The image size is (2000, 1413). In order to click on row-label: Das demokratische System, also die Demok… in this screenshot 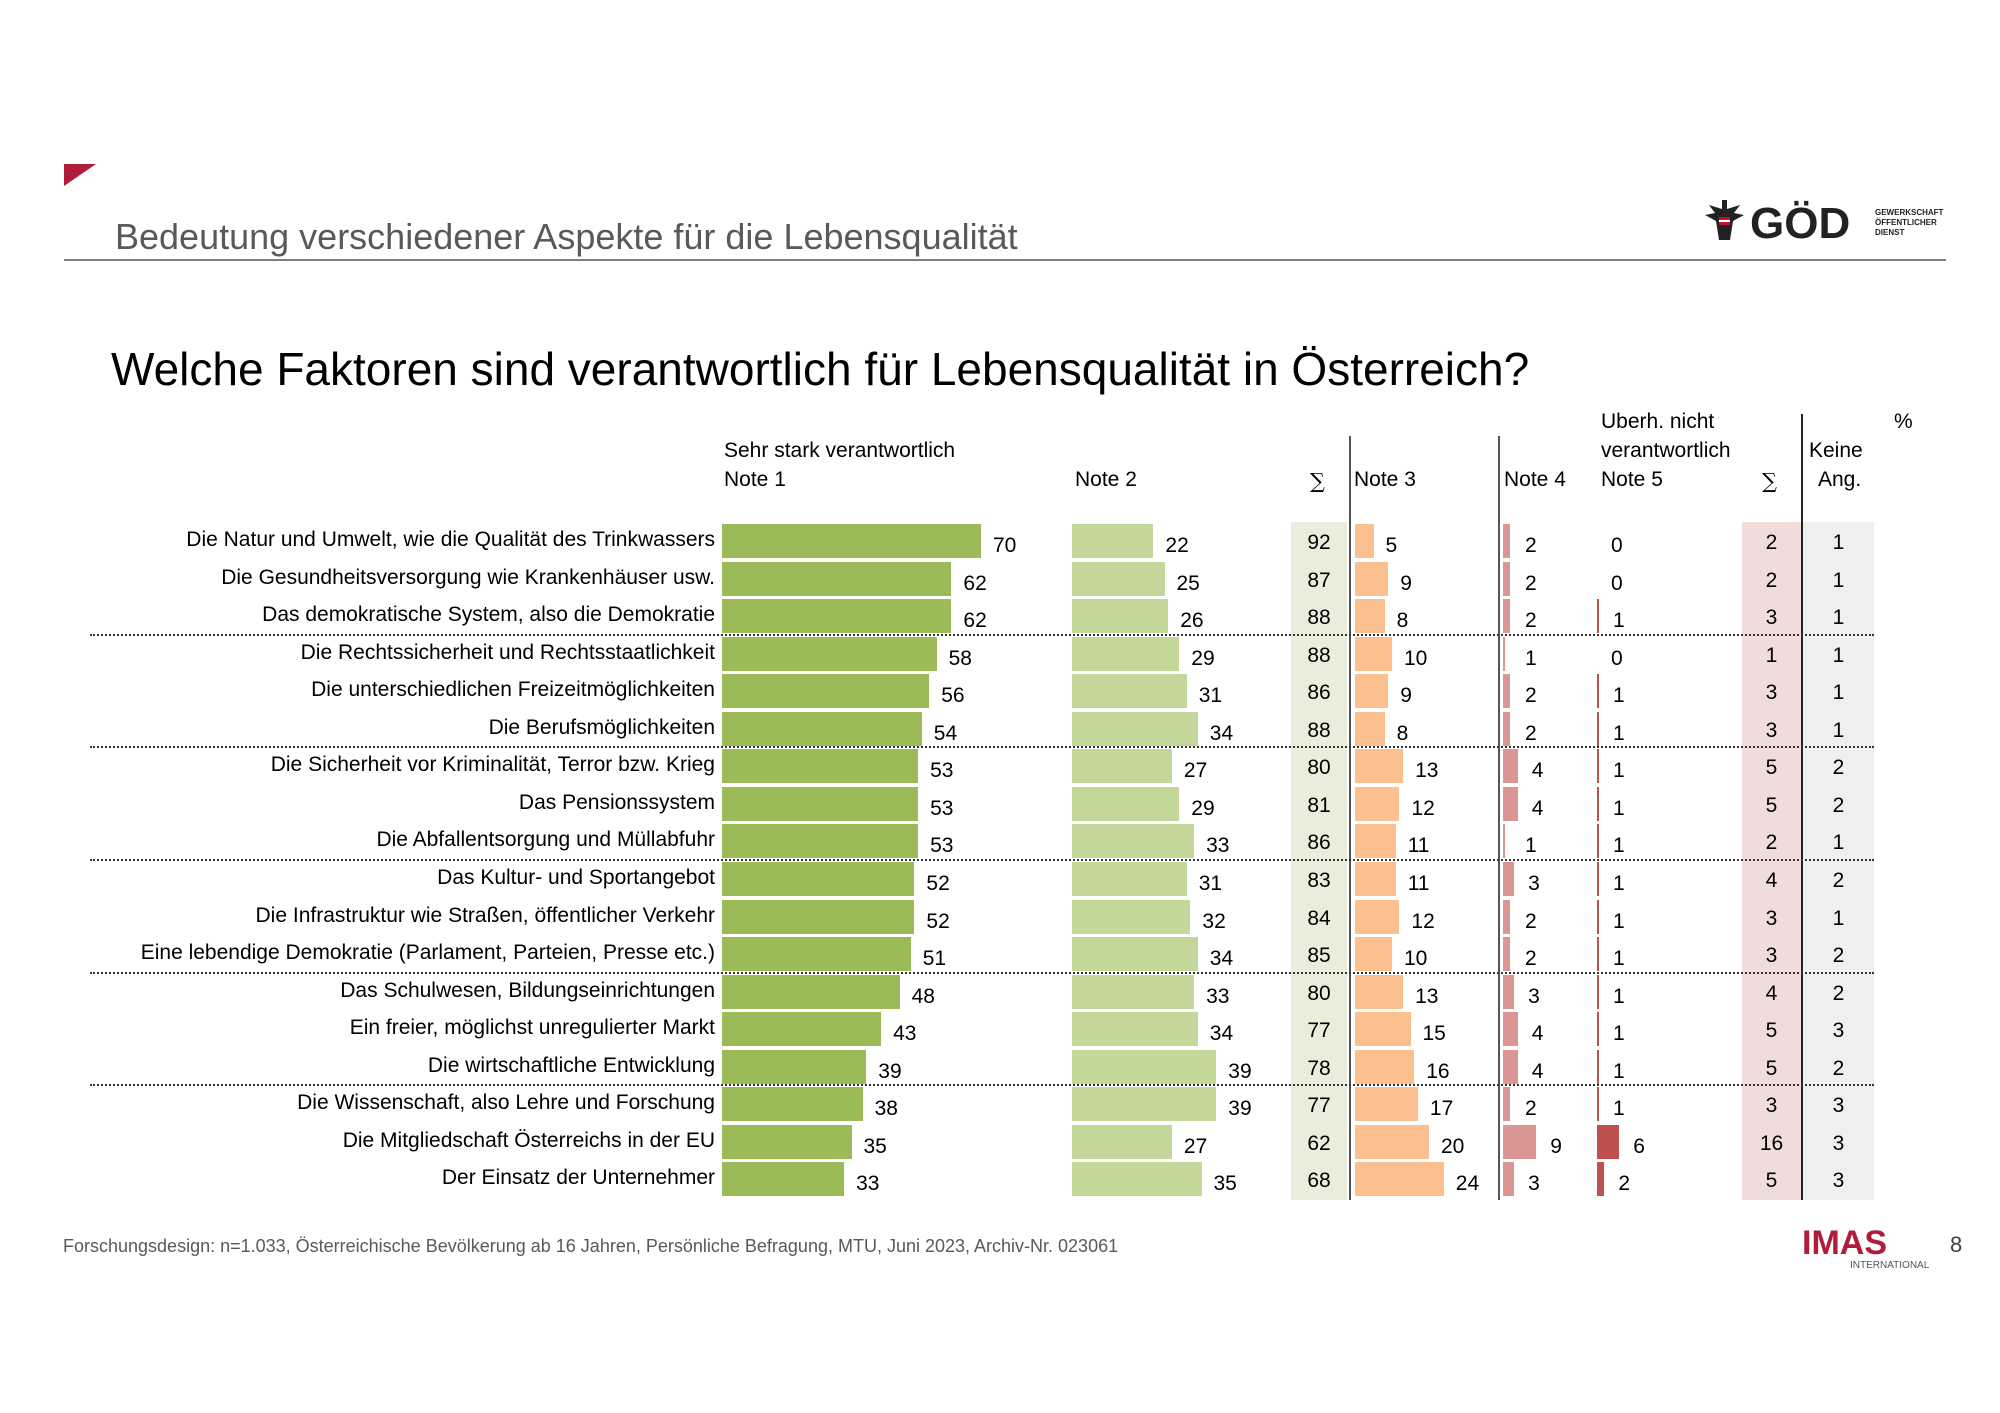, I will do `click(488, 615)`.